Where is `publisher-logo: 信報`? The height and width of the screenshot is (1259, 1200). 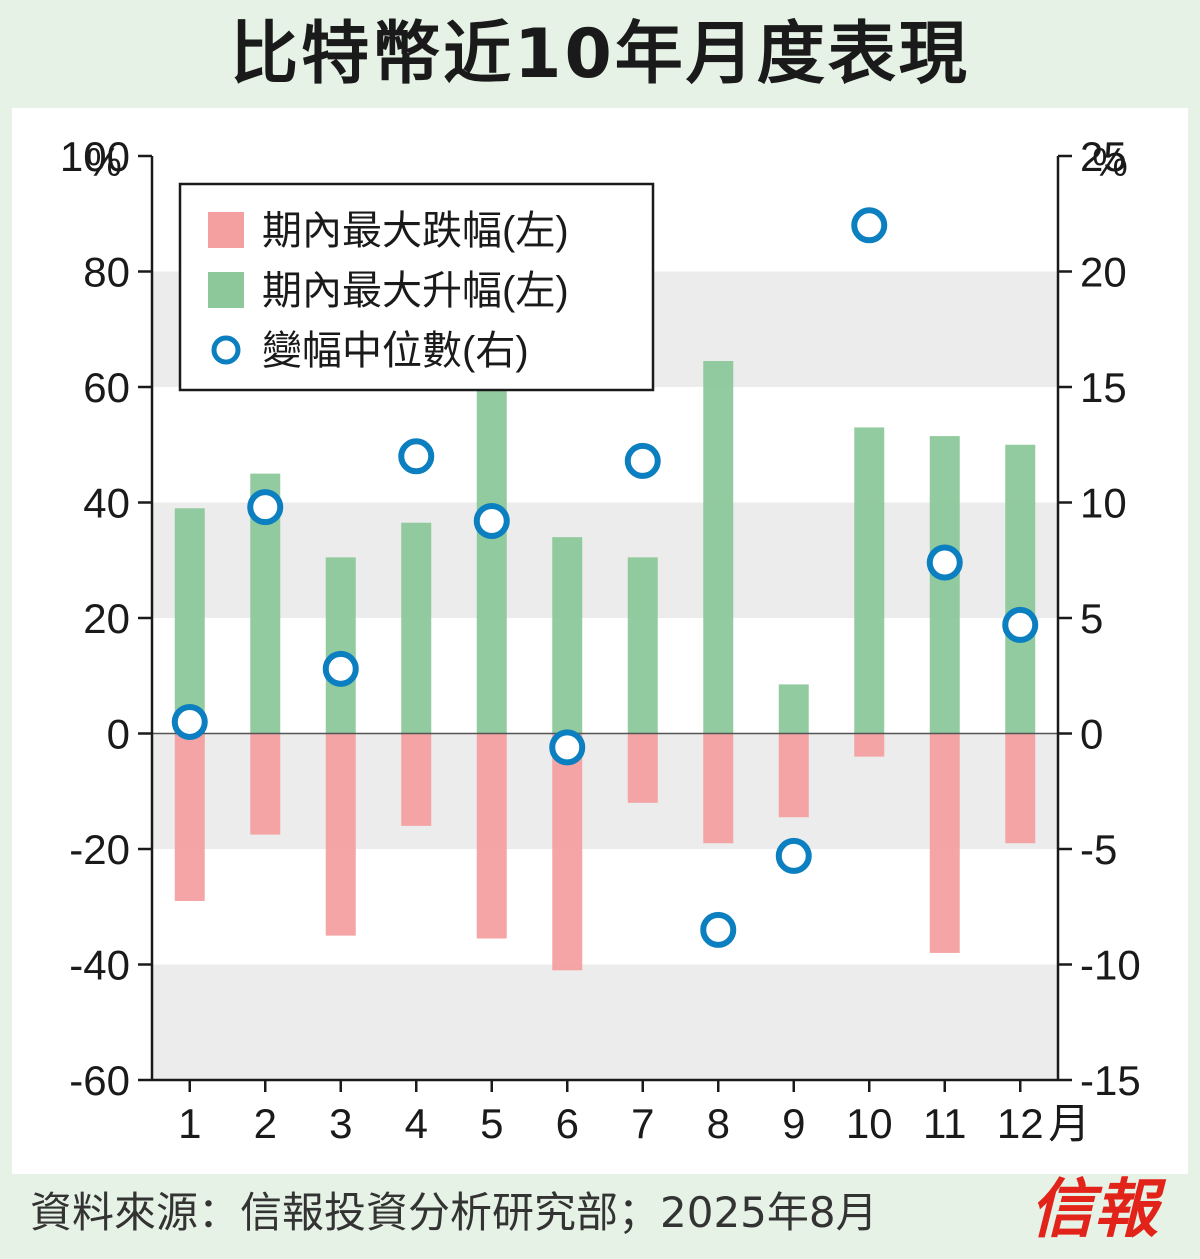
publisher-logo: 信報 is located at coordinates (1094, 1209).